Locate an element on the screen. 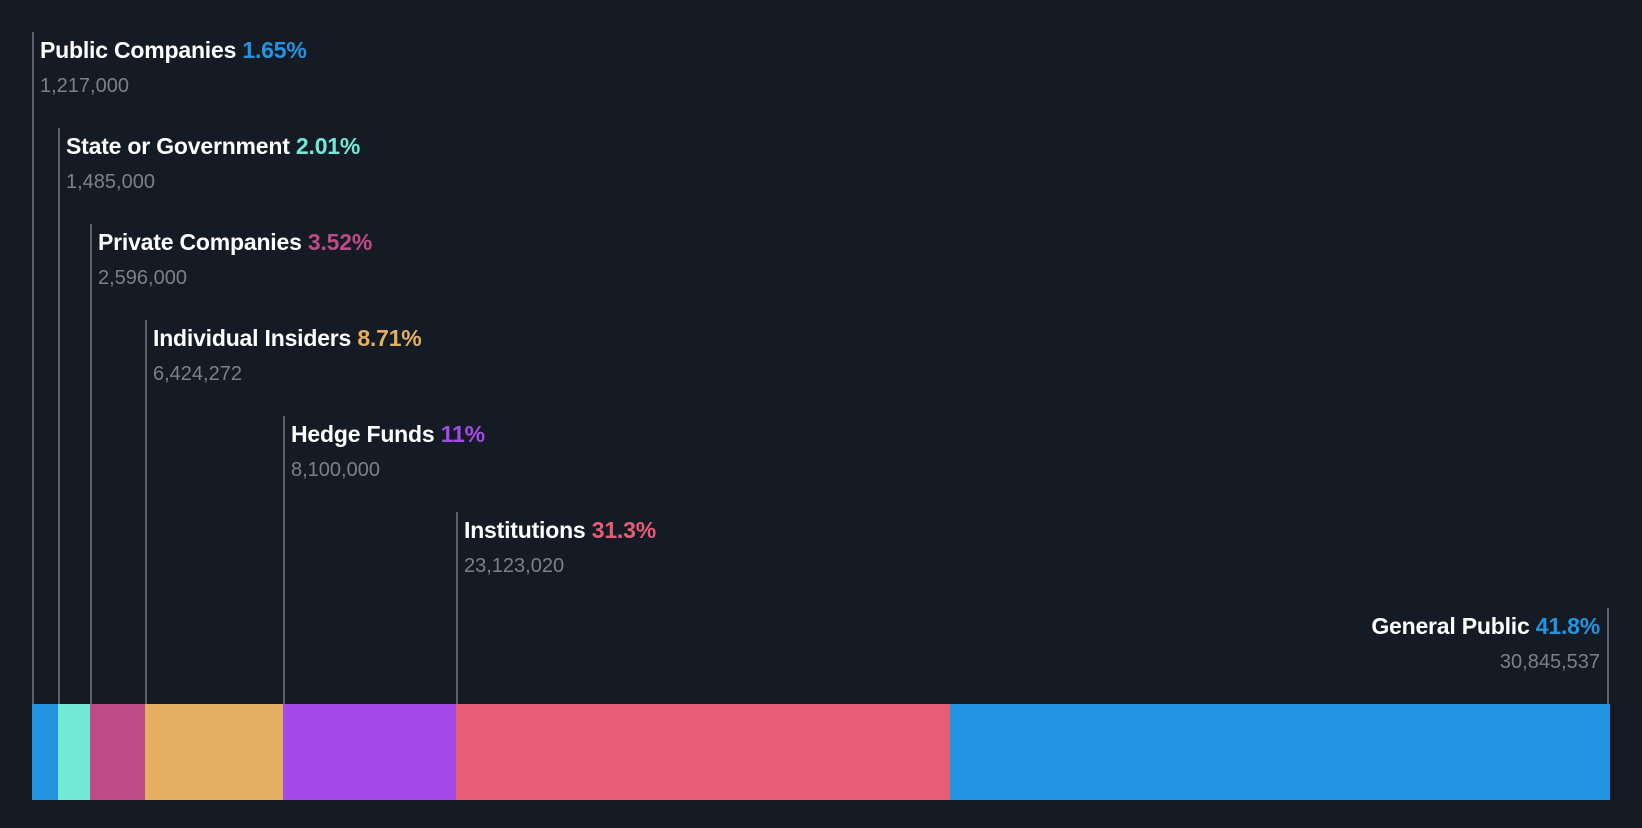 This screenshot has height=828, width=1642. leader-line-individual-insiders is located at coordinates (146, 512).